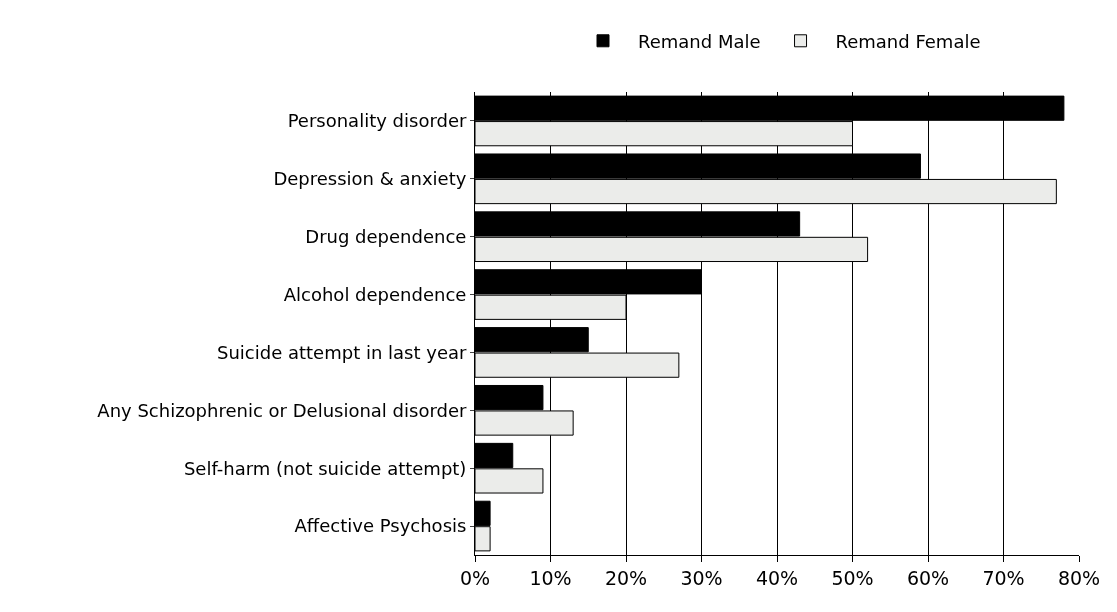  What do you see at coordinates (699, 41) in the screenshot?
I see `legend-label: Remand Male` at bounding box center [699, 41].